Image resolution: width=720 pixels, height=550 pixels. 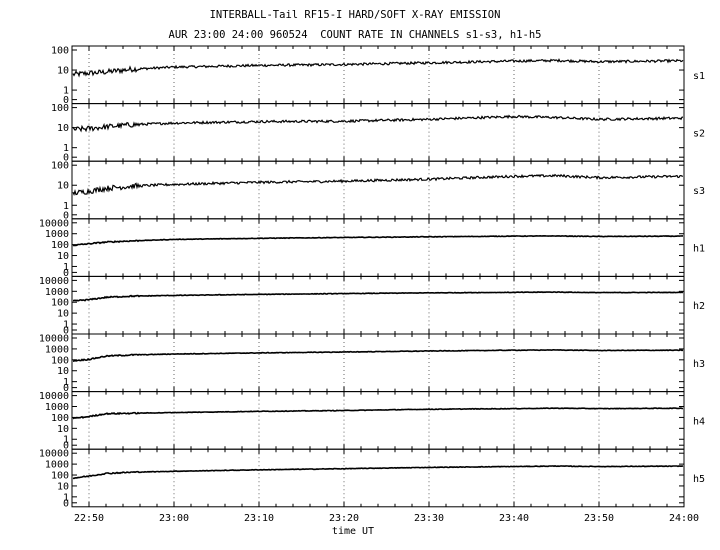 What do you see at coordinates (66, 440) in the screenshot?
I see `y-tick-label-h4: 1` at bounding box center [66, 440].